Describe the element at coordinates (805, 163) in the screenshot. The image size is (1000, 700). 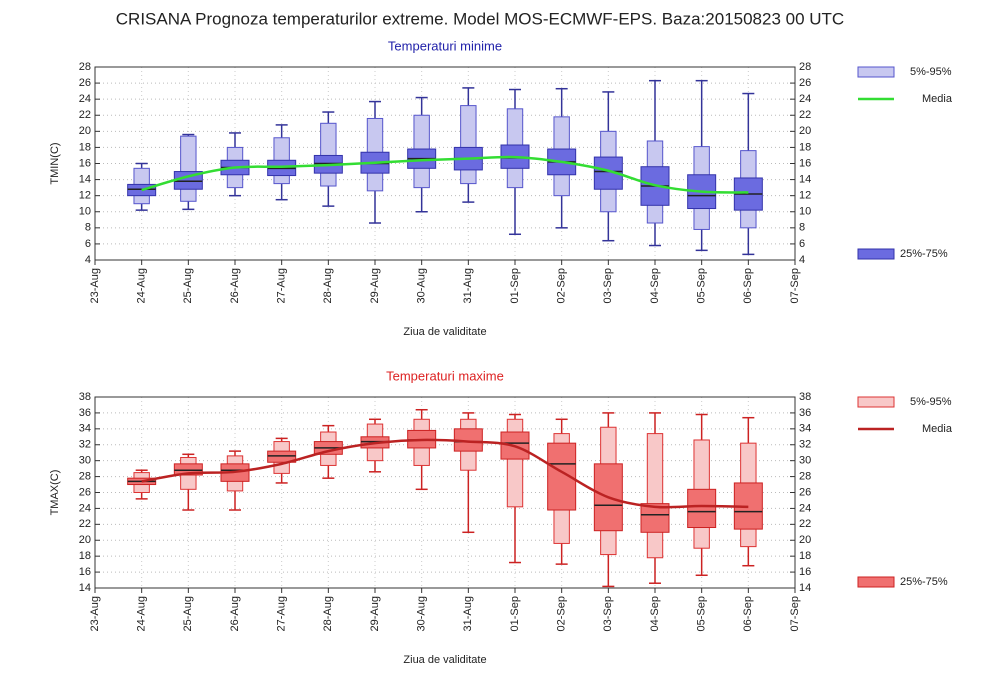
I see `y2-tick-label: 16` at that location.